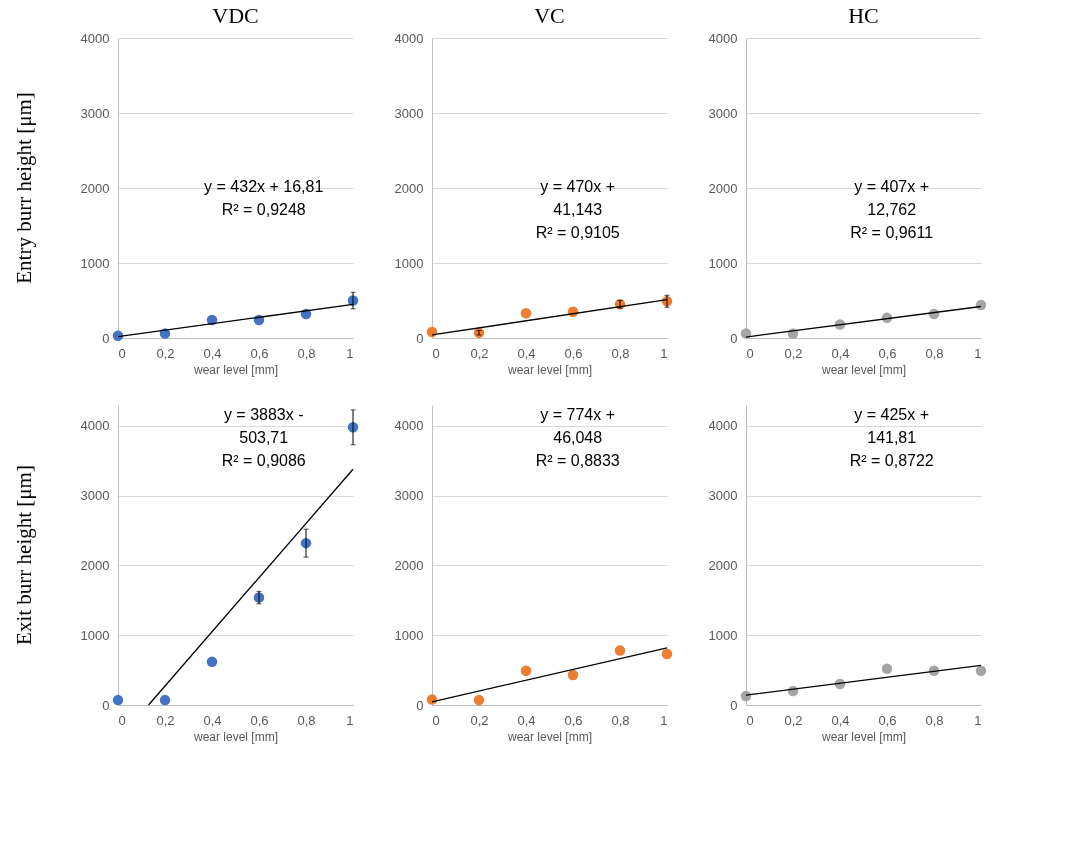 The height and width of the screenshot is (856, 1088). I want to click on annotation: R² = 0,9105, so click(577, 232).